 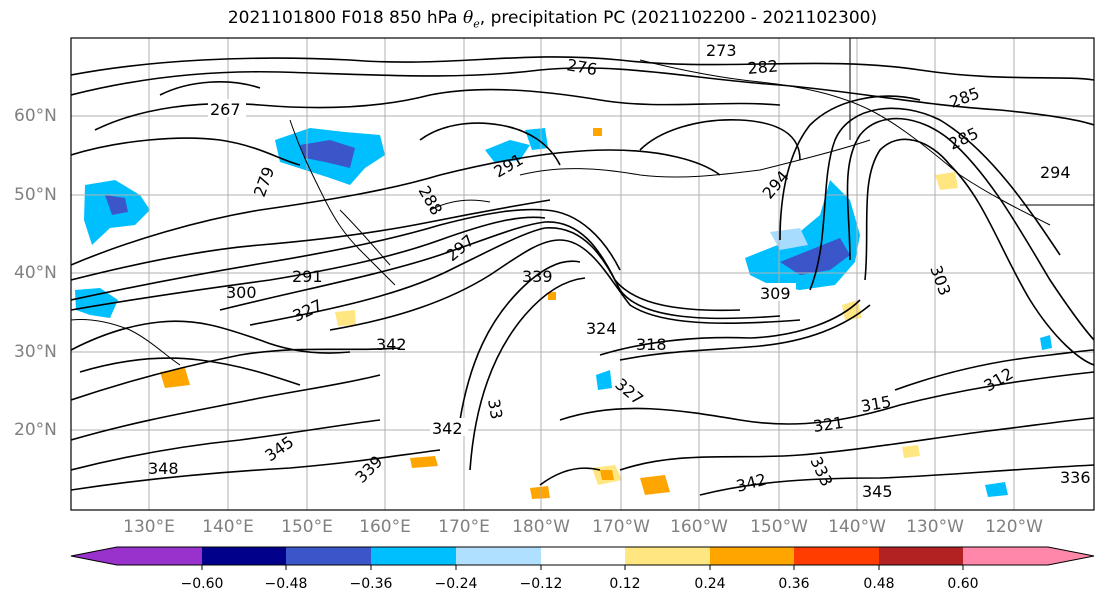 I want to click on colorbar-tick-label: −0.48, so click(x=286, y=584).